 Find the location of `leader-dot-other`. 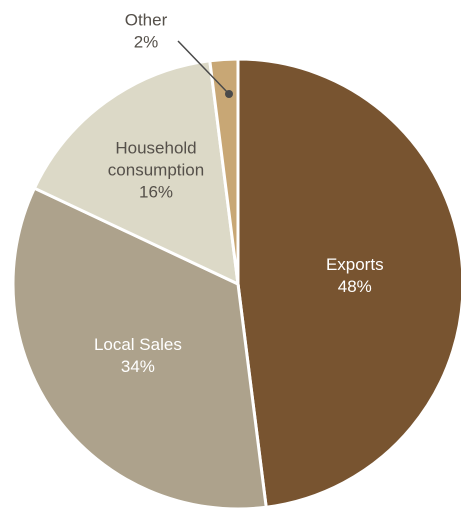

leader-dot-other is located at coordinates (229, 94).